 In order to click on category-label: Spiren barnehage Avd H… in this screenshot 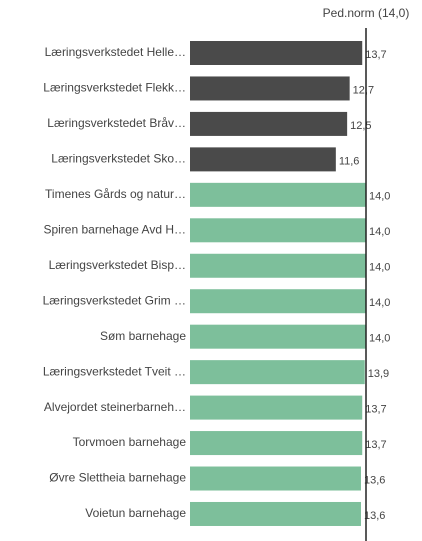, I will do `click(114, 229)`.